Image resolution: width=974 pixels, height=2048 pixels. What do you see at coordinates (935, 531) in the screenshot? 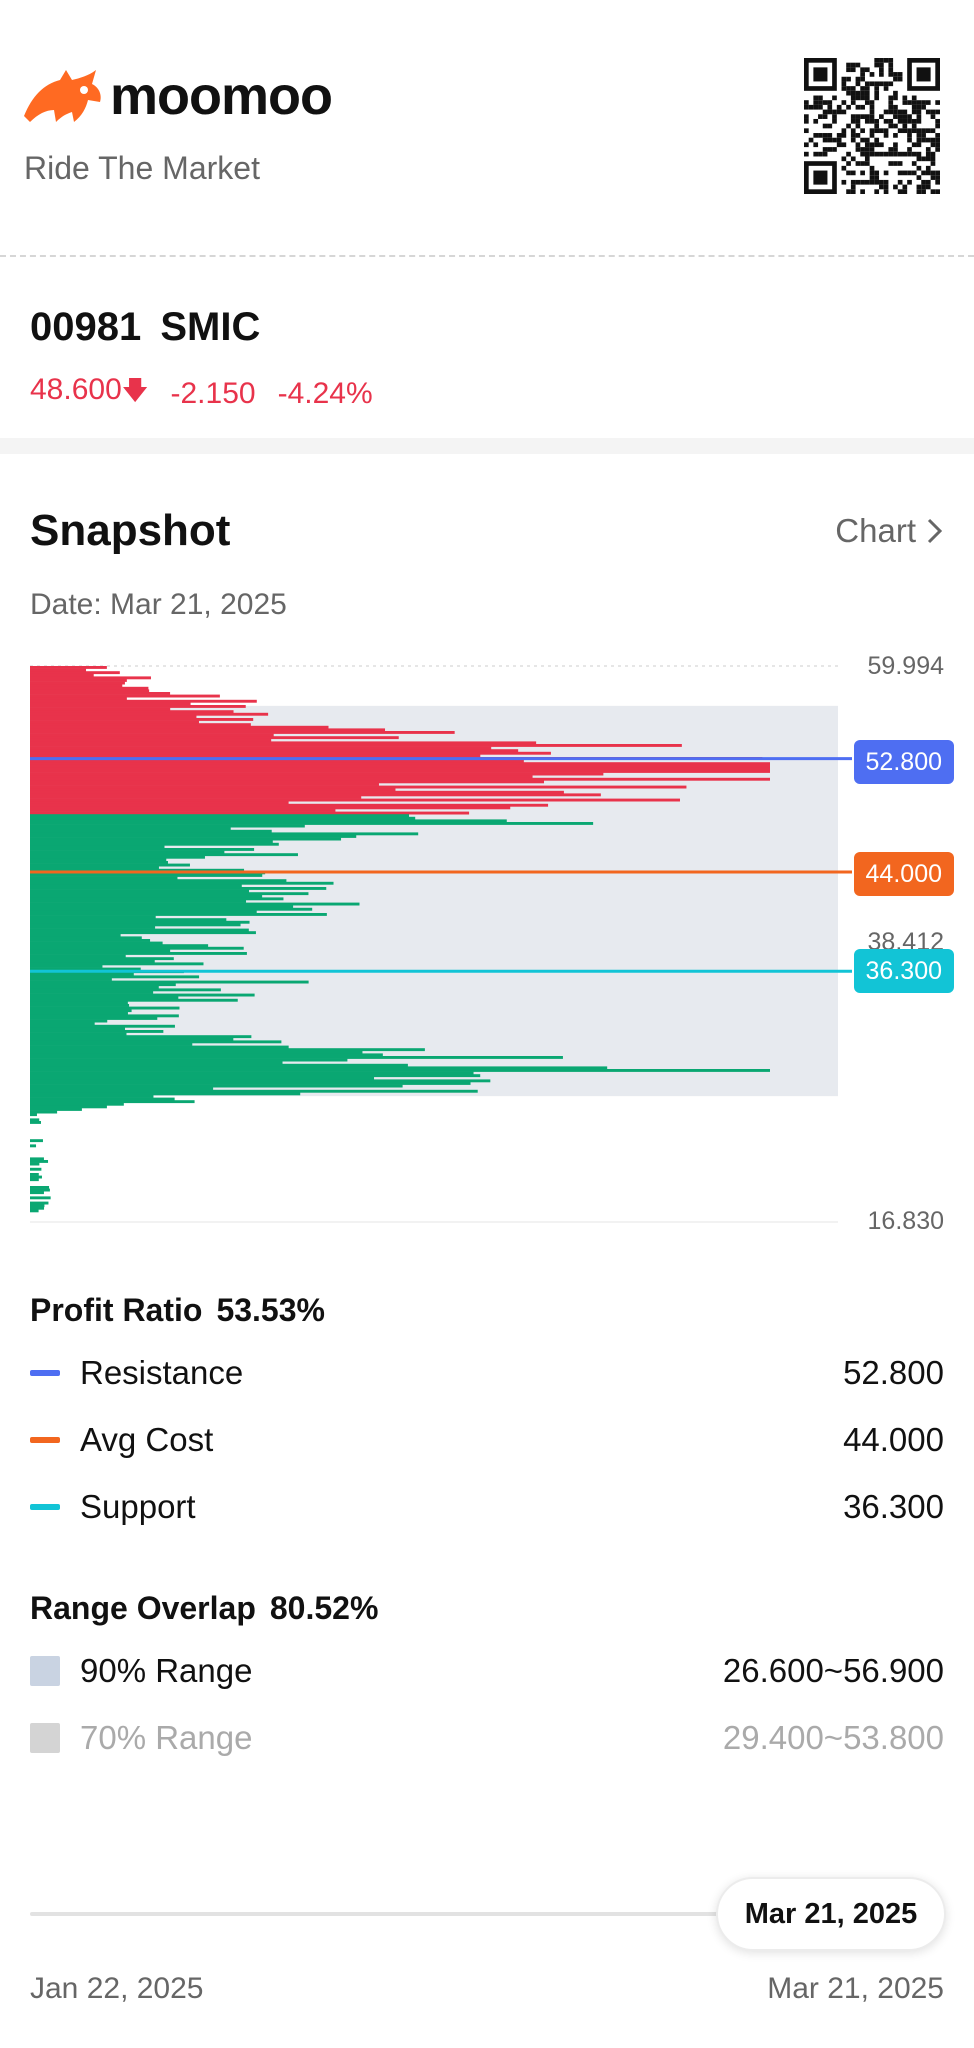
I see `chevron-right-icon` at bounding box center [935, 531].